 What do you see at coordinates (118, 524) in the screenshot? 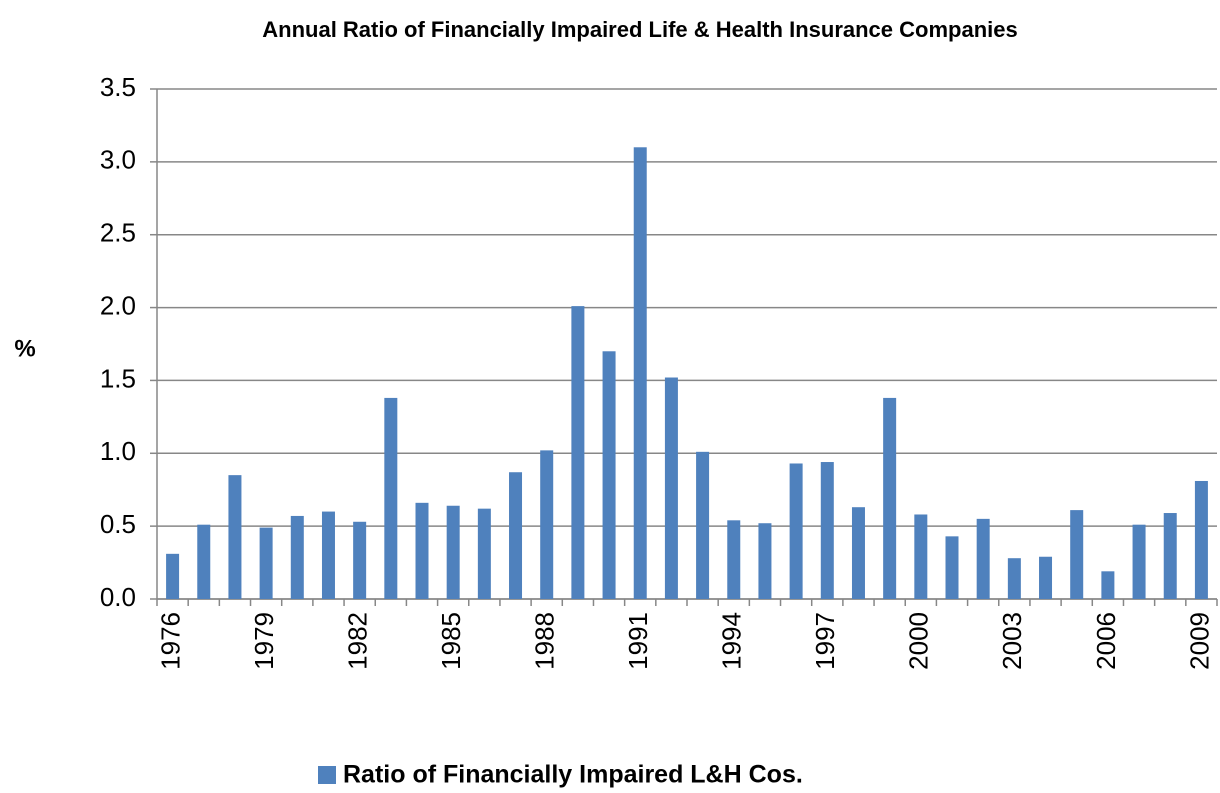
I see `y-tick-label: 0.5` at bounding box center [118, 524].